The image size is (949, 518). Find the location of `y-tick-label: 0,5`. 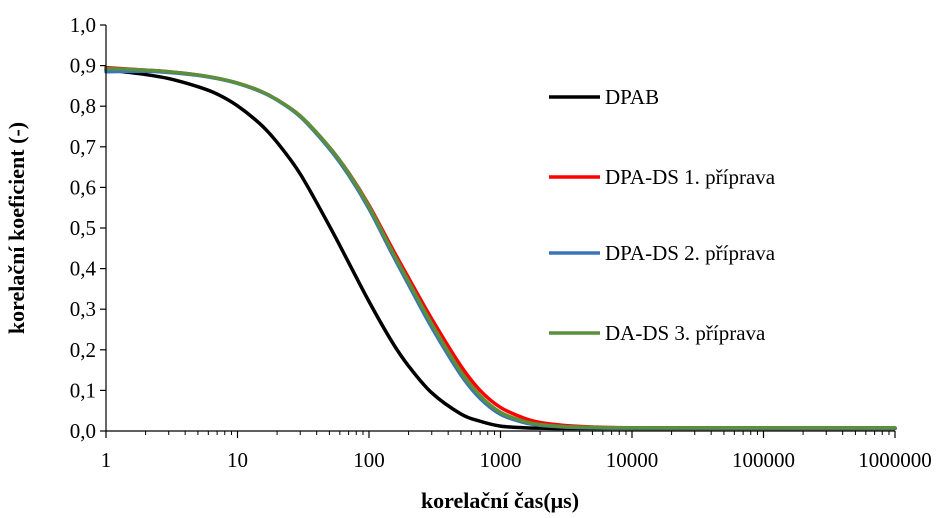

y-tick-label: 0,5 is located at coordinates (83, 228).